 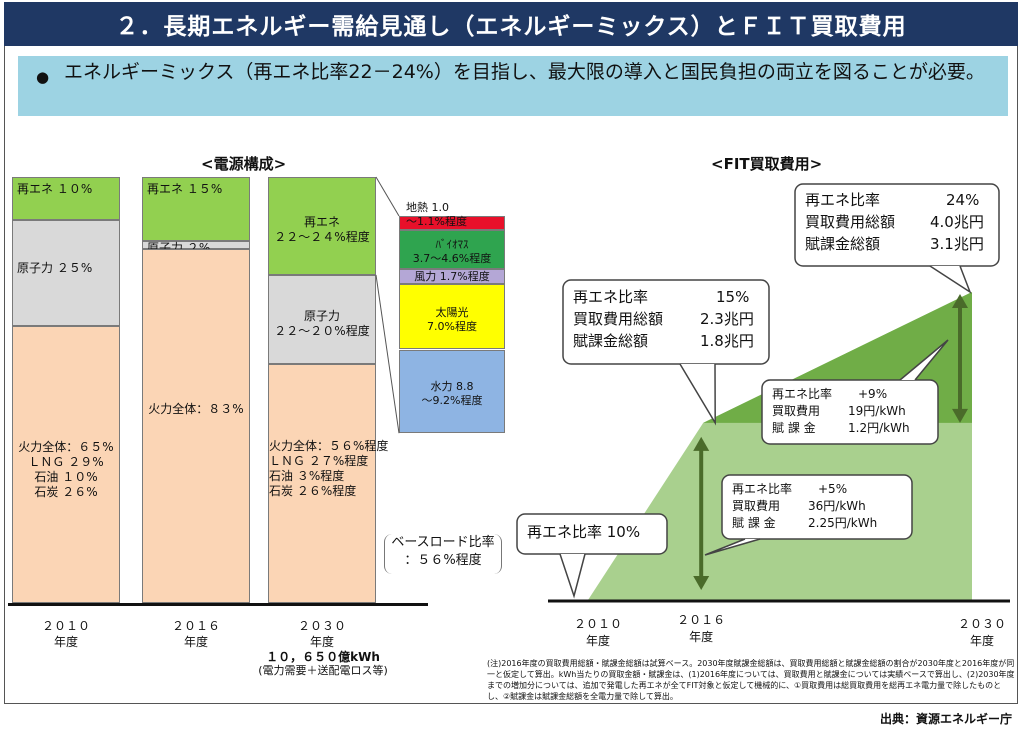 I want to click on callout-box-y2030, so click(x=897, y=225).